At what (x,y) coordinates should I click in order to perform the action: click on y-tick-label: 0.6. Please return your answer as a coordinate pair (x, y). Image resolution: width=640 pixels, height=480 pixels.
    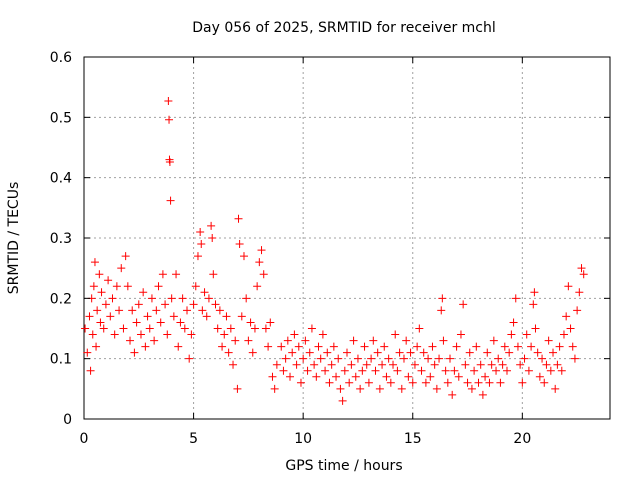
    Looking at the image, I should click on (61, 58).